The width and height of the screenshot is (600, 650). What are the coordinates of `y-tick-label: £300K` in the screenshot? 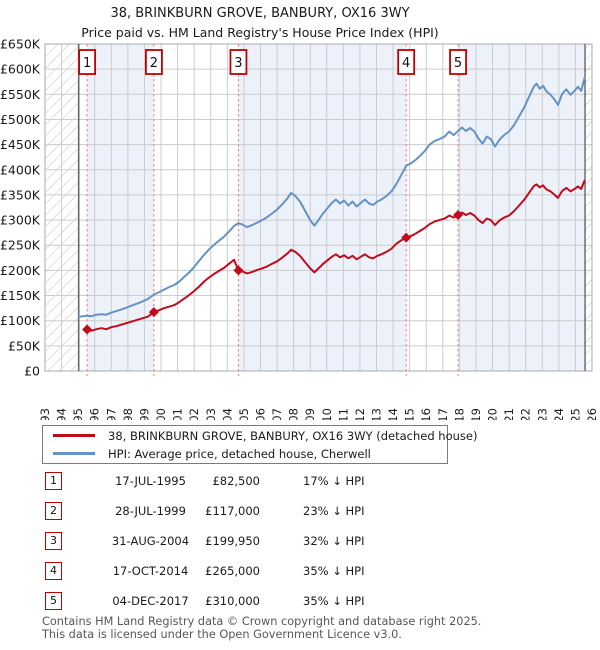 It's located at (20, 220).